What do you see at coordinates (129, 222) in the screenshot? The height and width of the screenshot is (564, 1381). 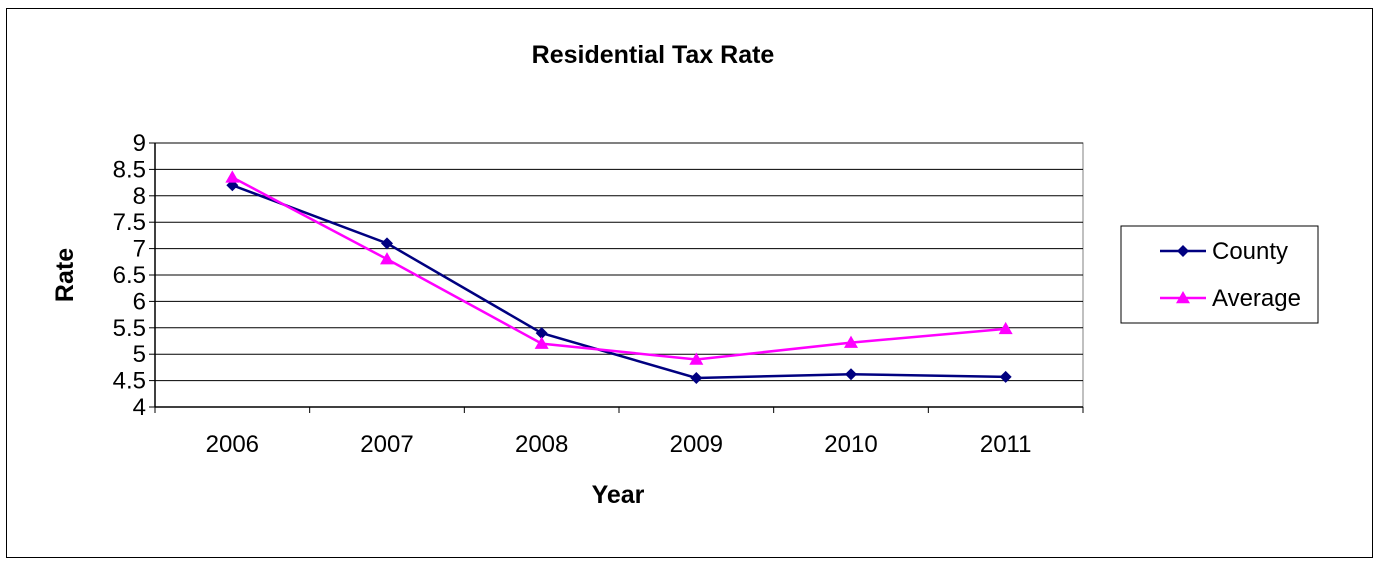 I see `y-tick-label: 7.5` at bounding box center [129, 222].